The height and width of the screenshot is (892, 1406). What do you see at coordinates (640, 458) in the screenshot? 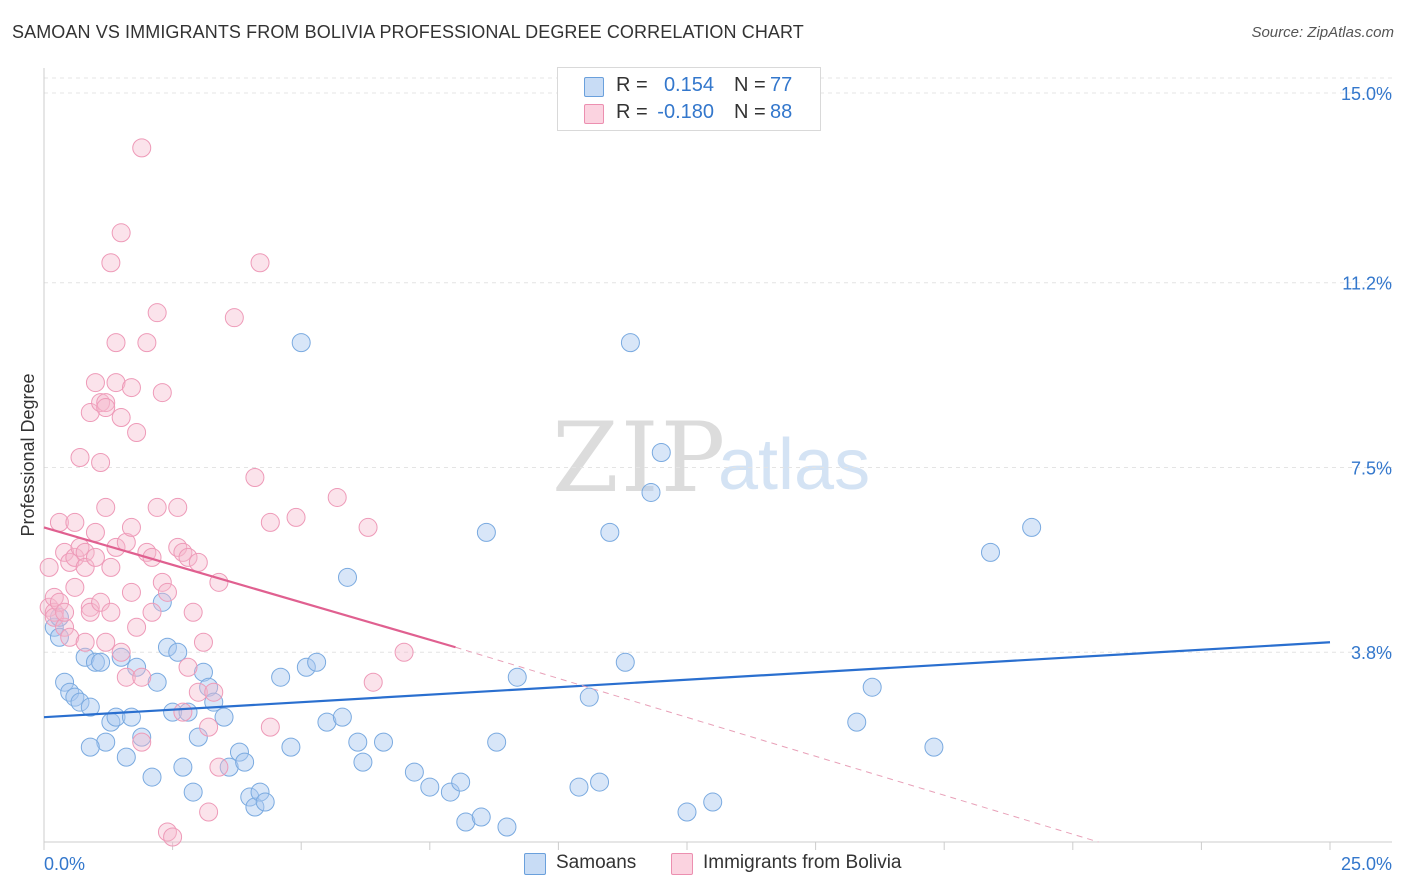
I see `watermark-zip: ZIP` at bounding box center [640, 458].